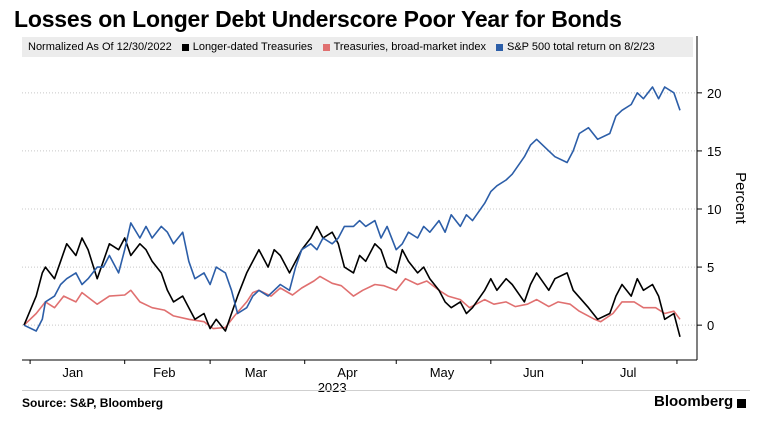 The height and width of the screenshot is (435, 779). I want to click on bloomberg-mark-icon, so click(742, 403).